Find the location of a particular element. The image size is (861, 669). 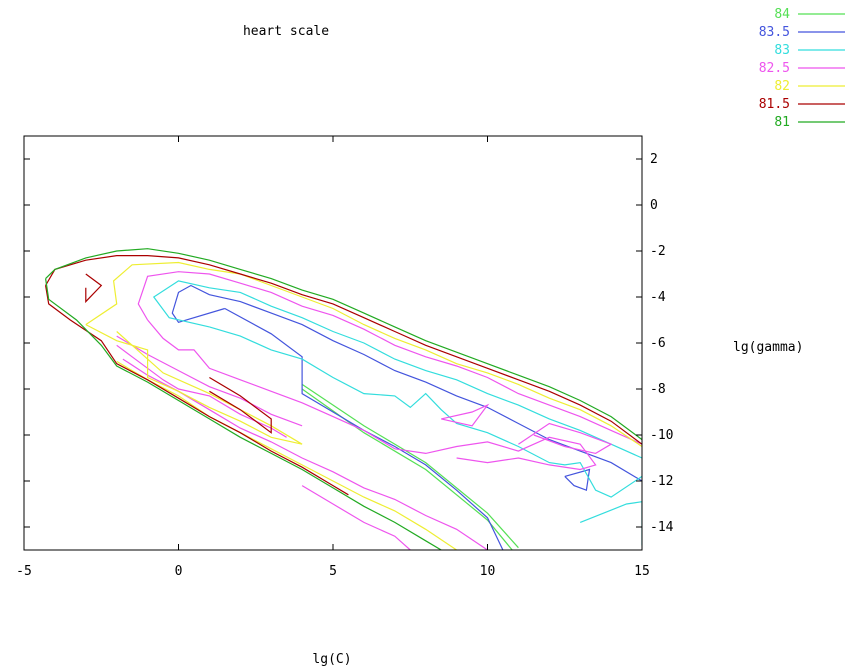

legend-label: 82.5 is located at coordinates (774, 68).